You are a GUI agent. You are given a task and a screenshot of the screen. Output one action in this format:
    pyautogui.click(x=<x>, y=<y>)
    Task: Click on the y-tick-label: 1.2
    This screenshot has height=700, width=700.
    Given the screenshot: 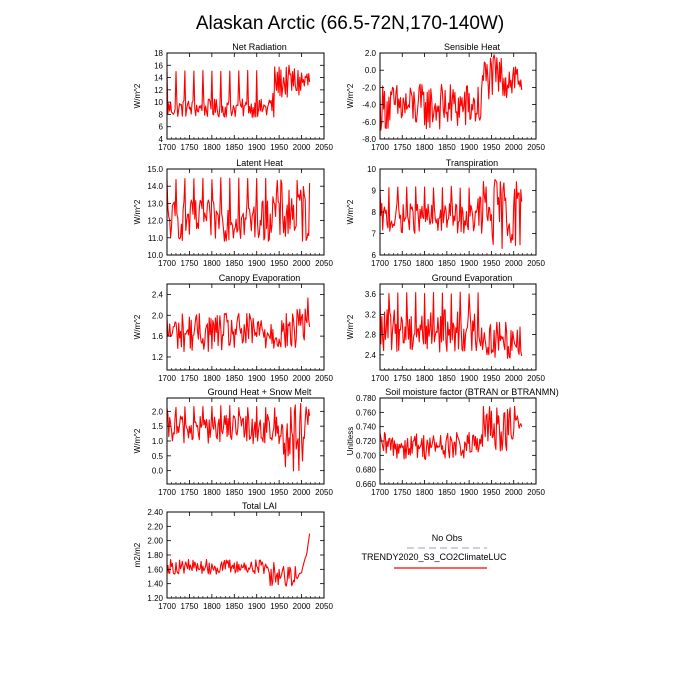 What is the action you would take?
    pyautogui.click(x=158, y=357)
    